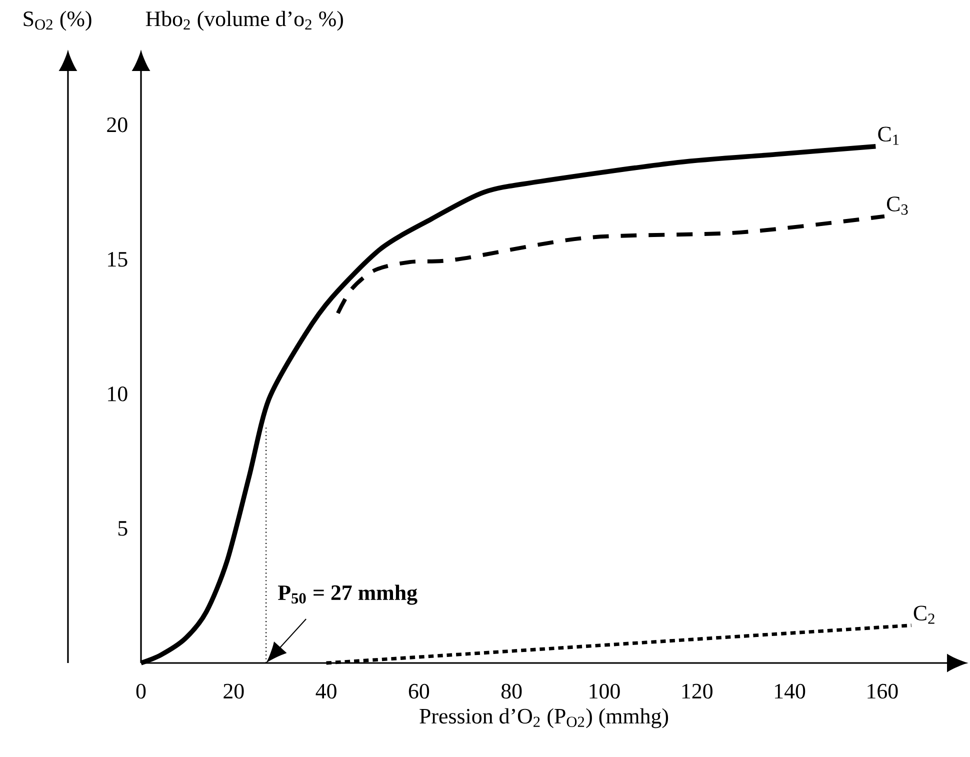  What do you see at coordinates (141, 691) in the screenshot?
I see `x-tick-label: 0` at bounding box center [141, 691].